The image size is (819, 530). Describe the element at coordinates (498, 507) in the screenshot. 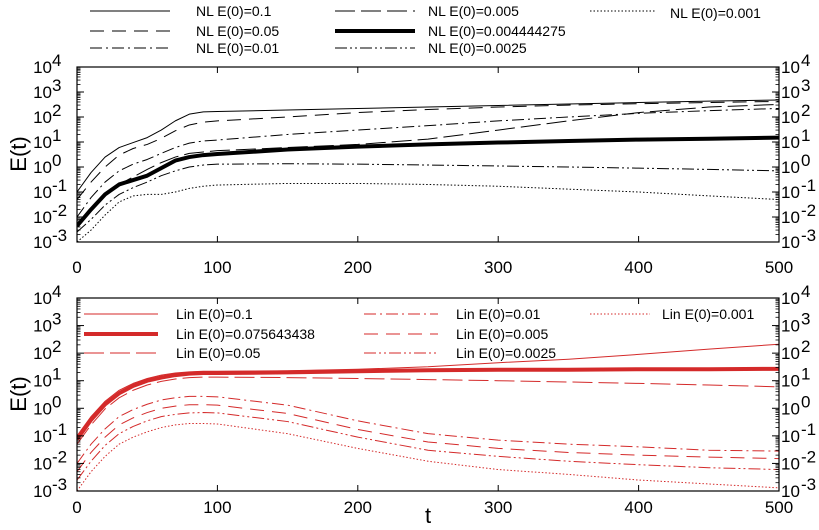

I see `x-tick-label: 300` at that location.